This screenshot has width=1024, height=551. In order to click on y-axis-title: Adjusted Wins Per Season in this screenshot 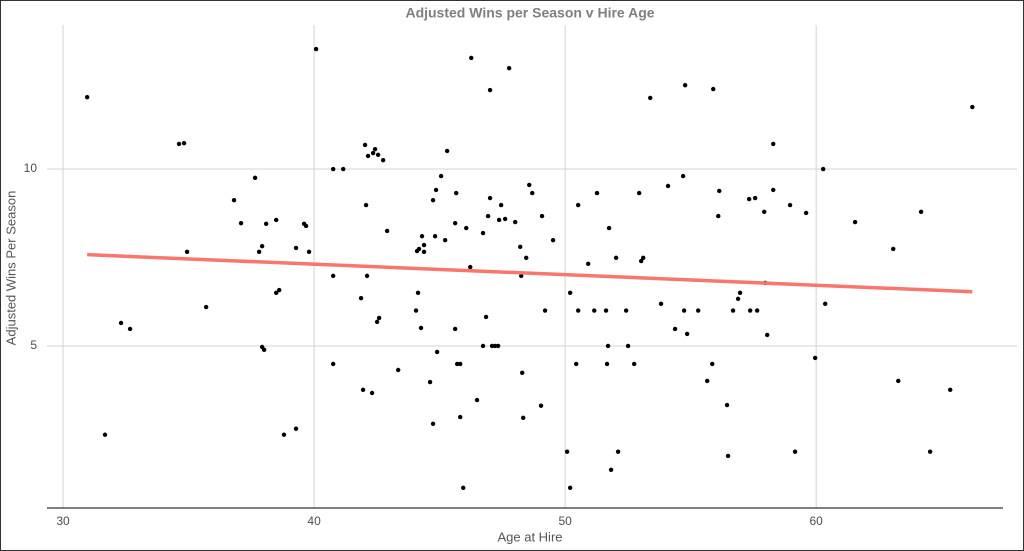, I will do `click(10, 268)`.